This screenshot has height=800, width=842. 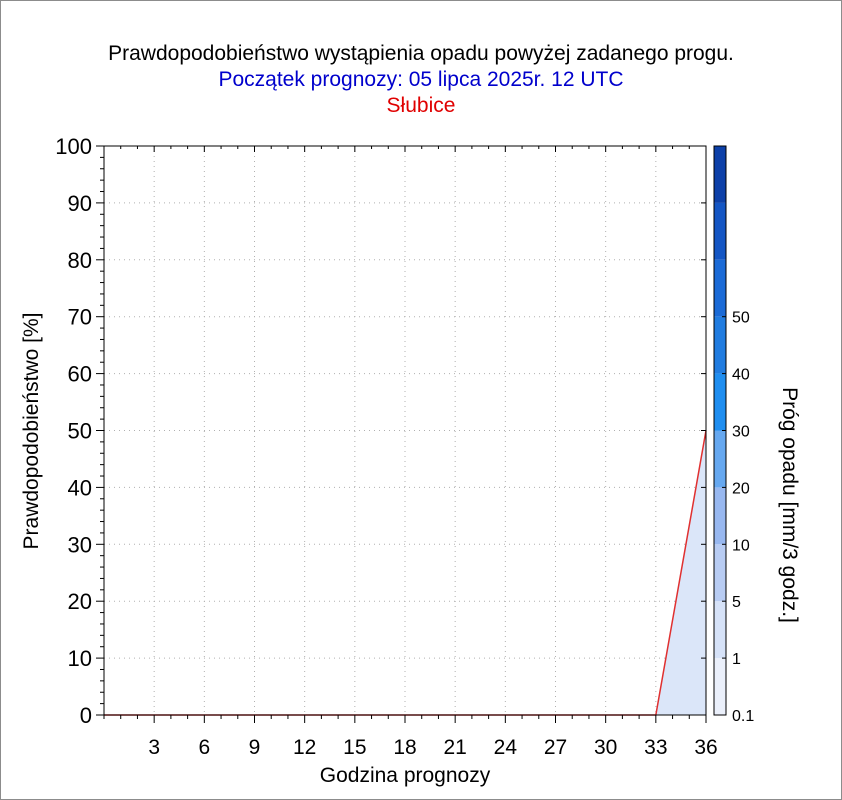 I want to click on x-tick-label: 6, so click(x=204, y=747).